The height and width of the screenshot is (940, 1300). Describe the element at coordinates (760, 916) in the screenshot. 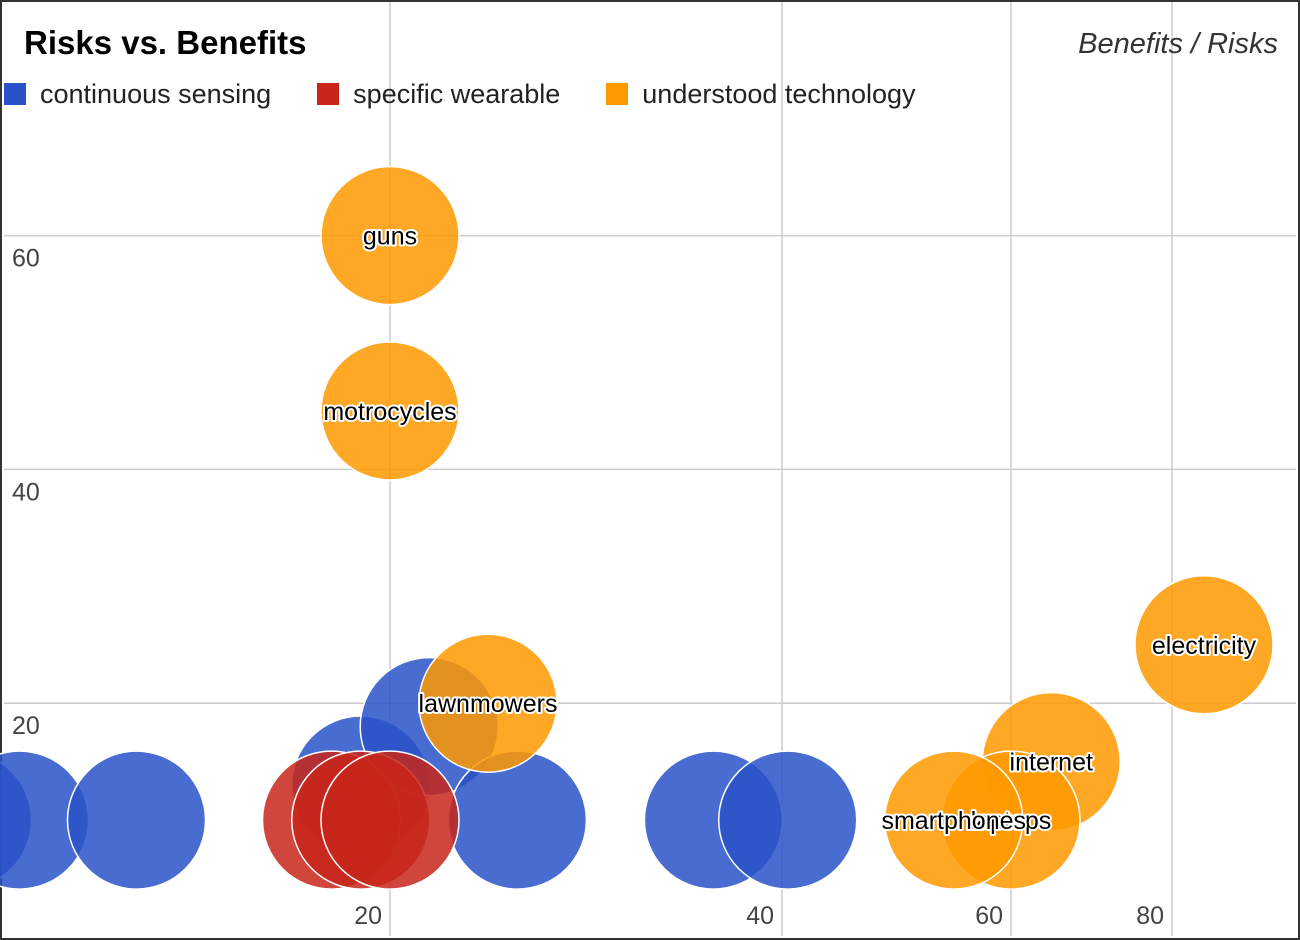

I see `x-tick-label: 40` at that location.